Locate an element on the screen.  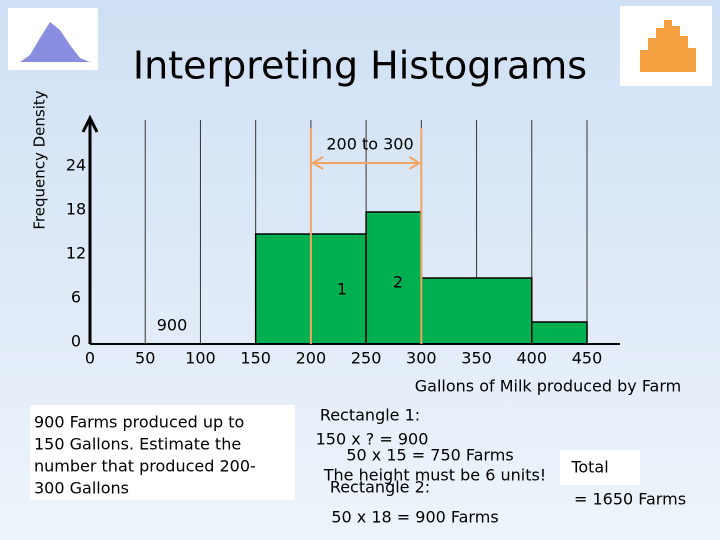
thumbnail-right is located at coordinates (666, 46).